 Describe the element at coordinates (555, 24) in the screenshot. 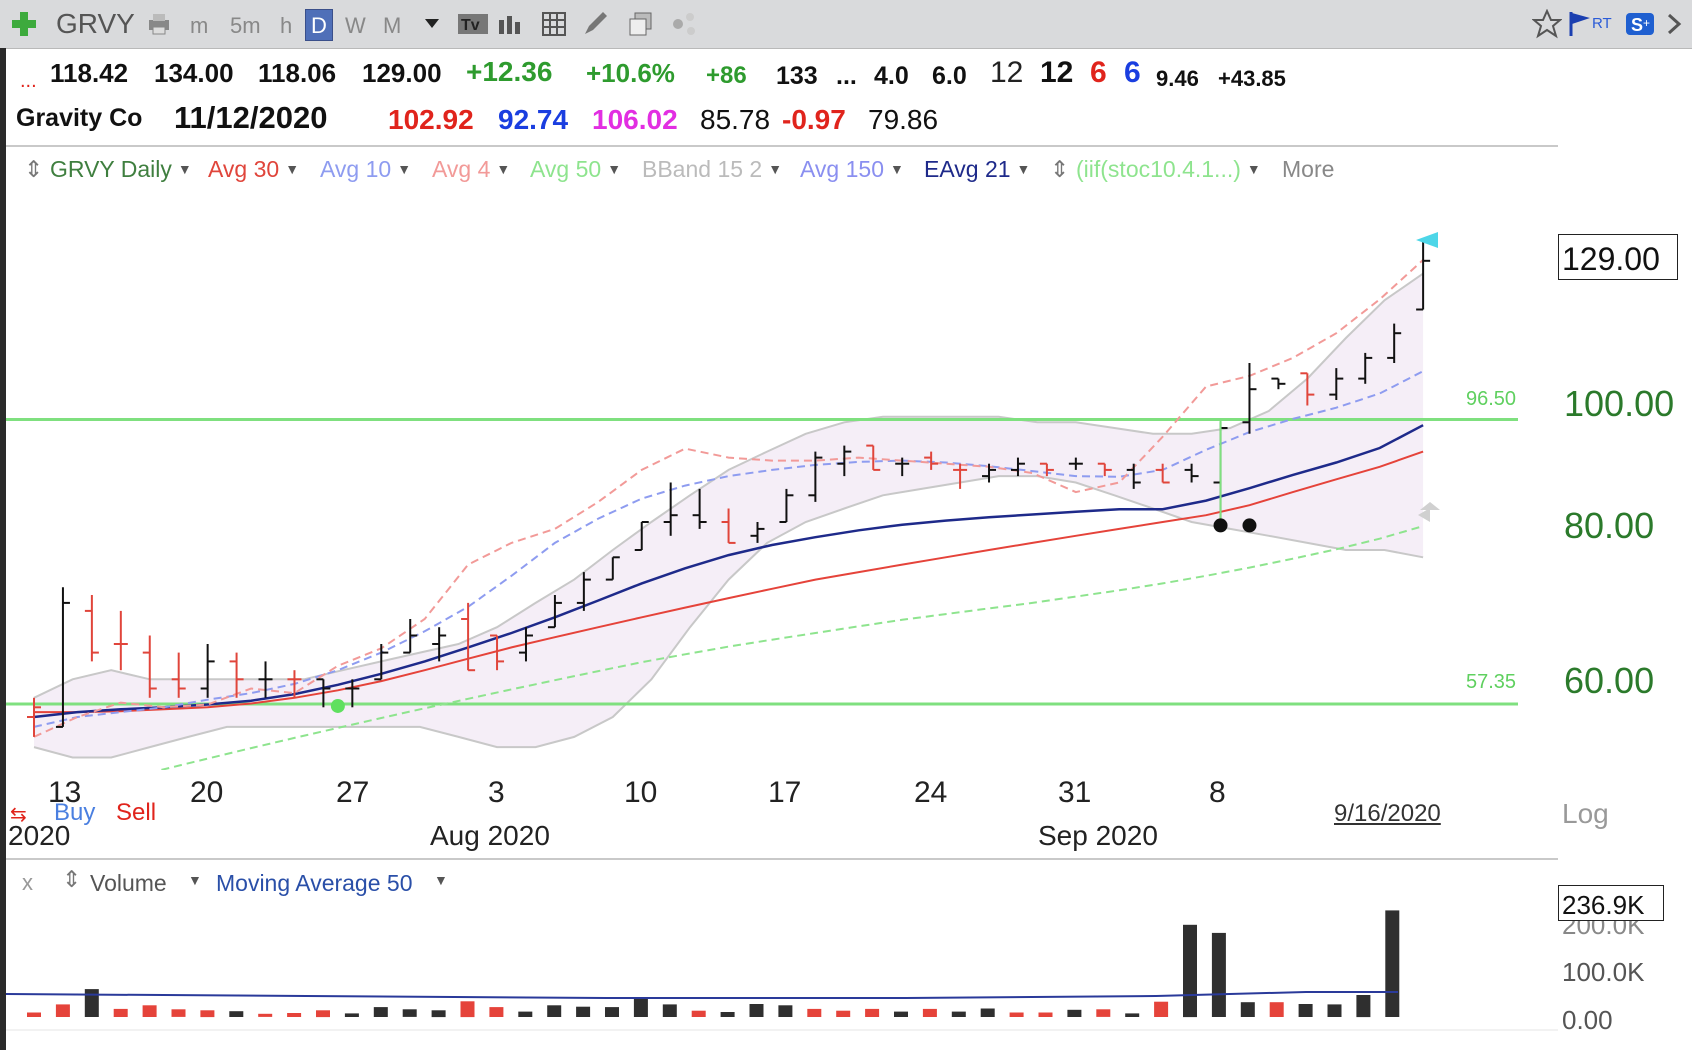

I see `grid-table-icon` at that location.